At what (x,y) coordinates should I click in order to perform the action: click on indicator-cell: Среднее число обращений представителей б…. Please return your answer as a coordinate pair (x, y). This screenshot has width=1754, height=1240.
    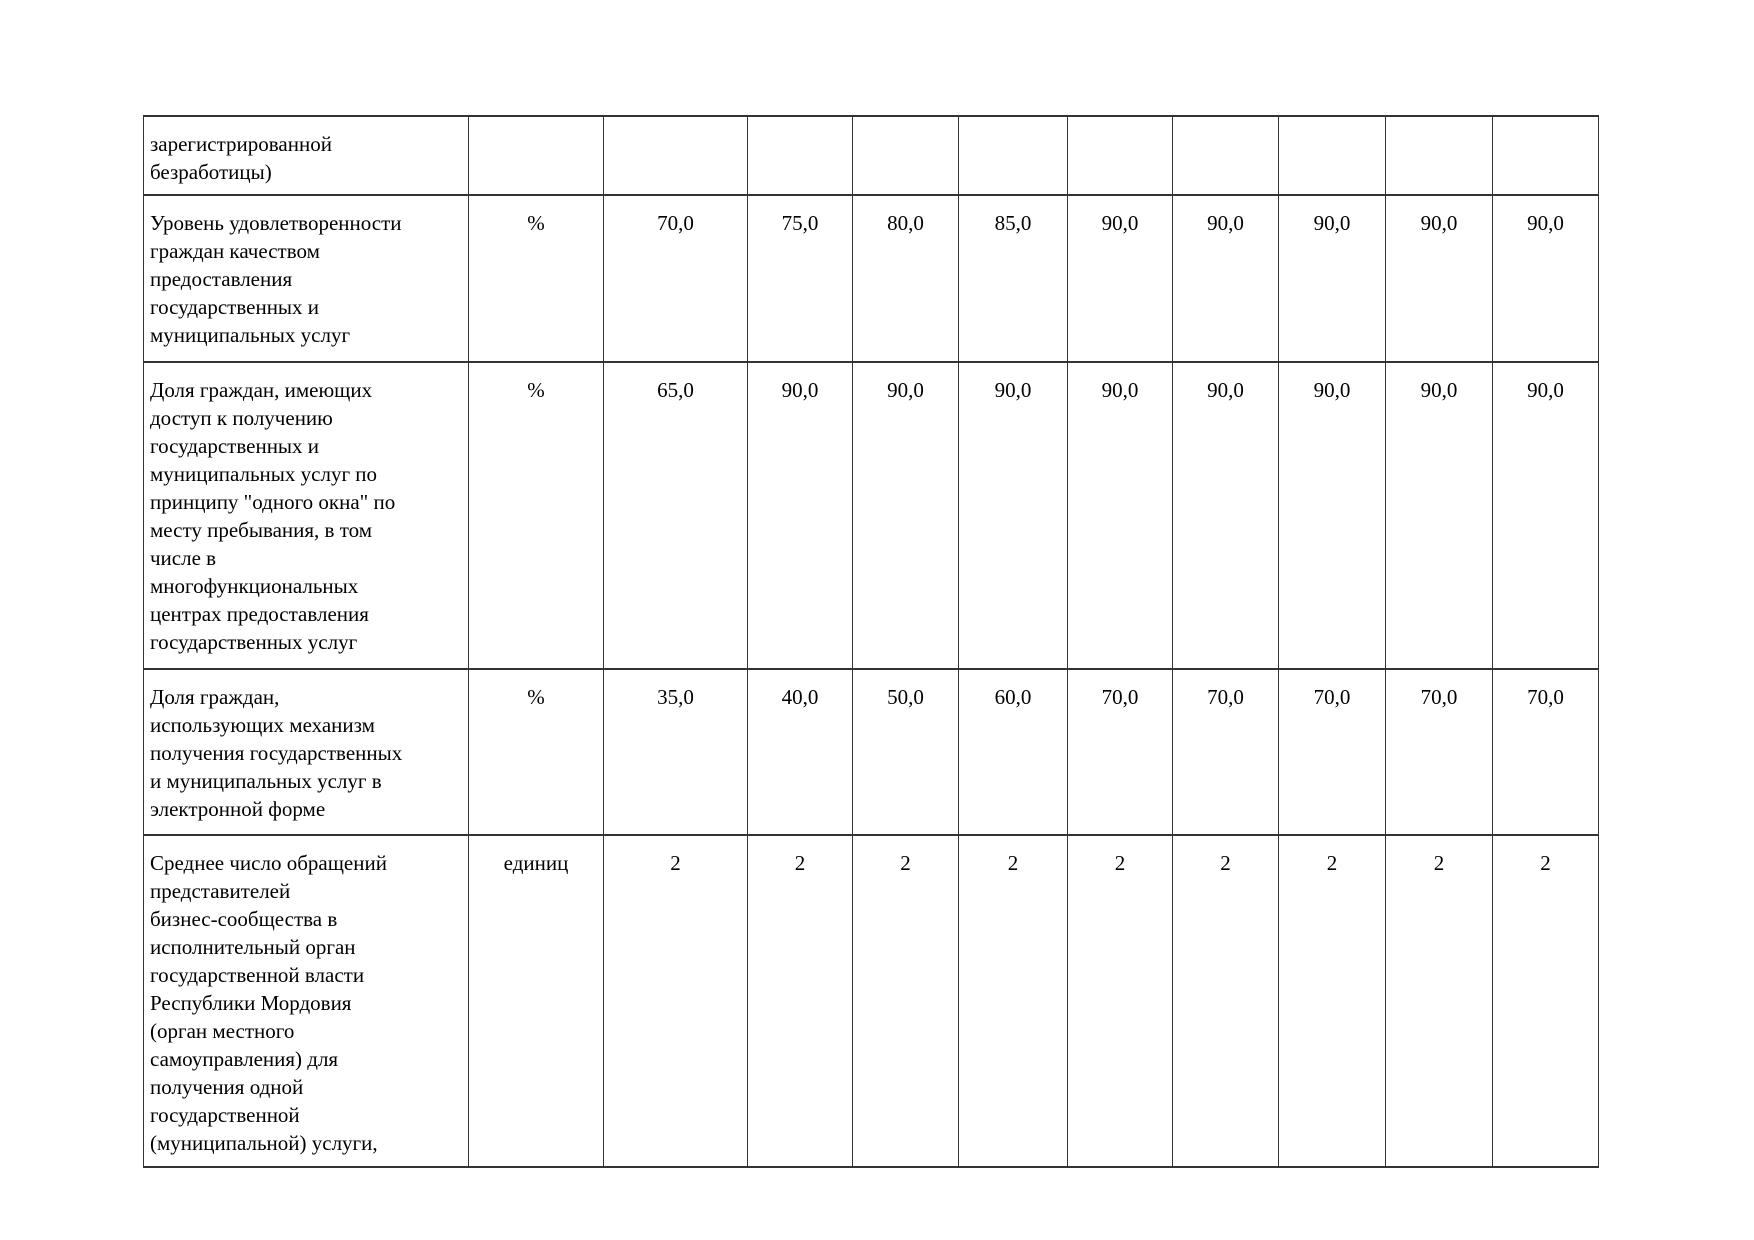
    Looking at the image, I should click on (306, 1001).